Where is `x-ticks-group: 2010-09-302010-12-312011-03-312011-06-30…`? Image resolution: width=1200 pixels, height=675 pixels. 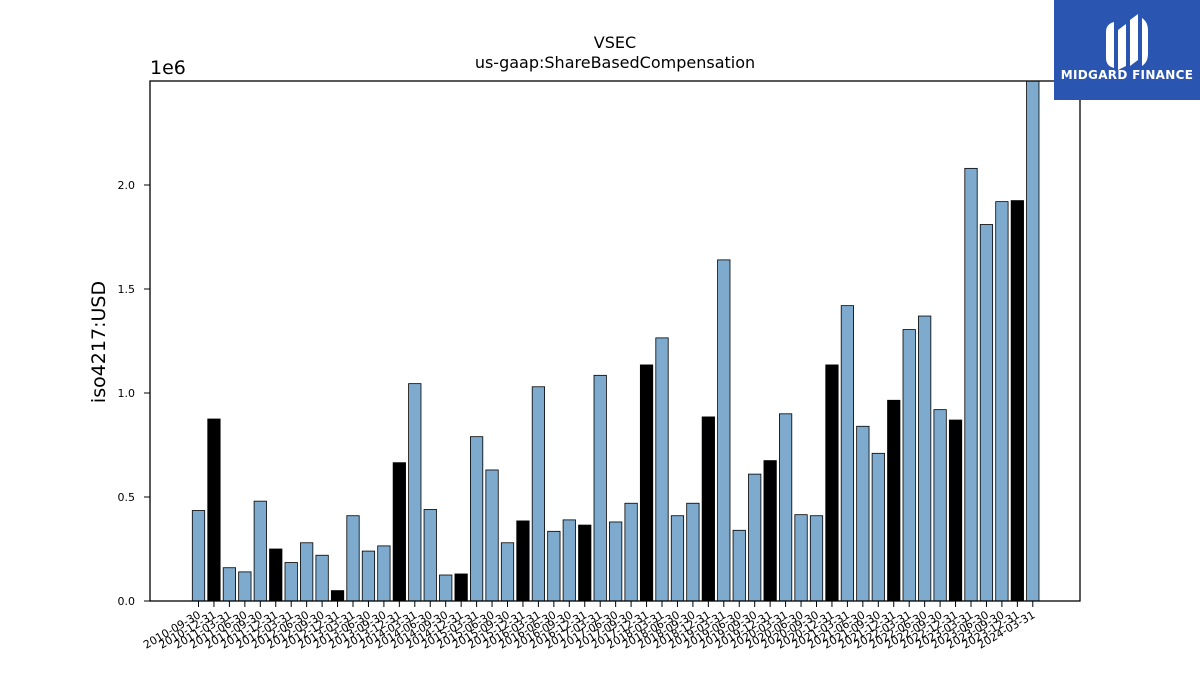 x-ticks-group: 2010-09-302010-12-312011-03-312011-06-30… is located at coordinates (589, 626).